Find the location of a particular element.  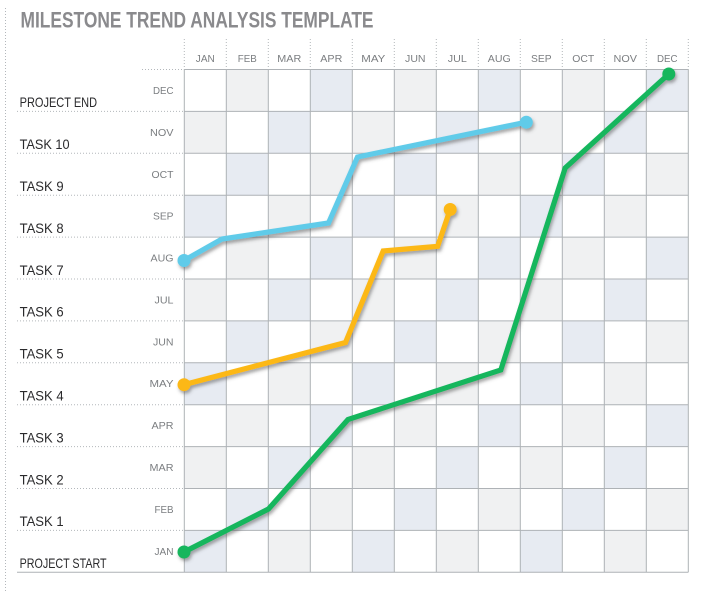

svg-text: TASK 2 is located at coordinates (42, 479).